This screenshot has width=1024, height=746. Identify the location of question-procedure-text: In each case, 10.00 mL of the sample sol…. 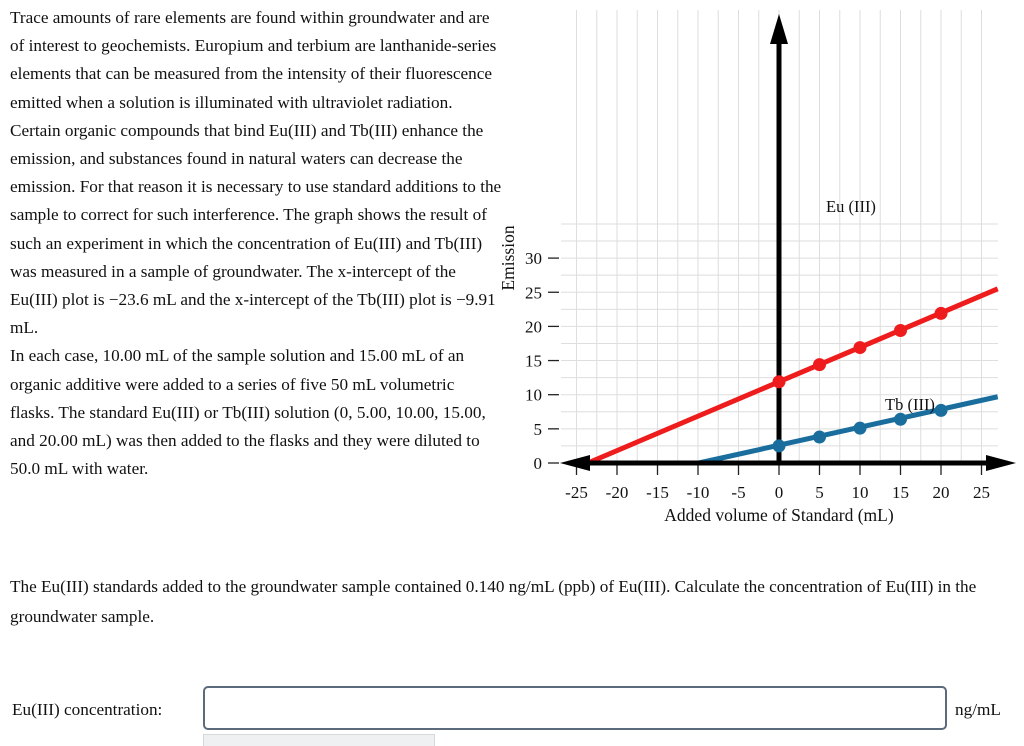
(248, 412).